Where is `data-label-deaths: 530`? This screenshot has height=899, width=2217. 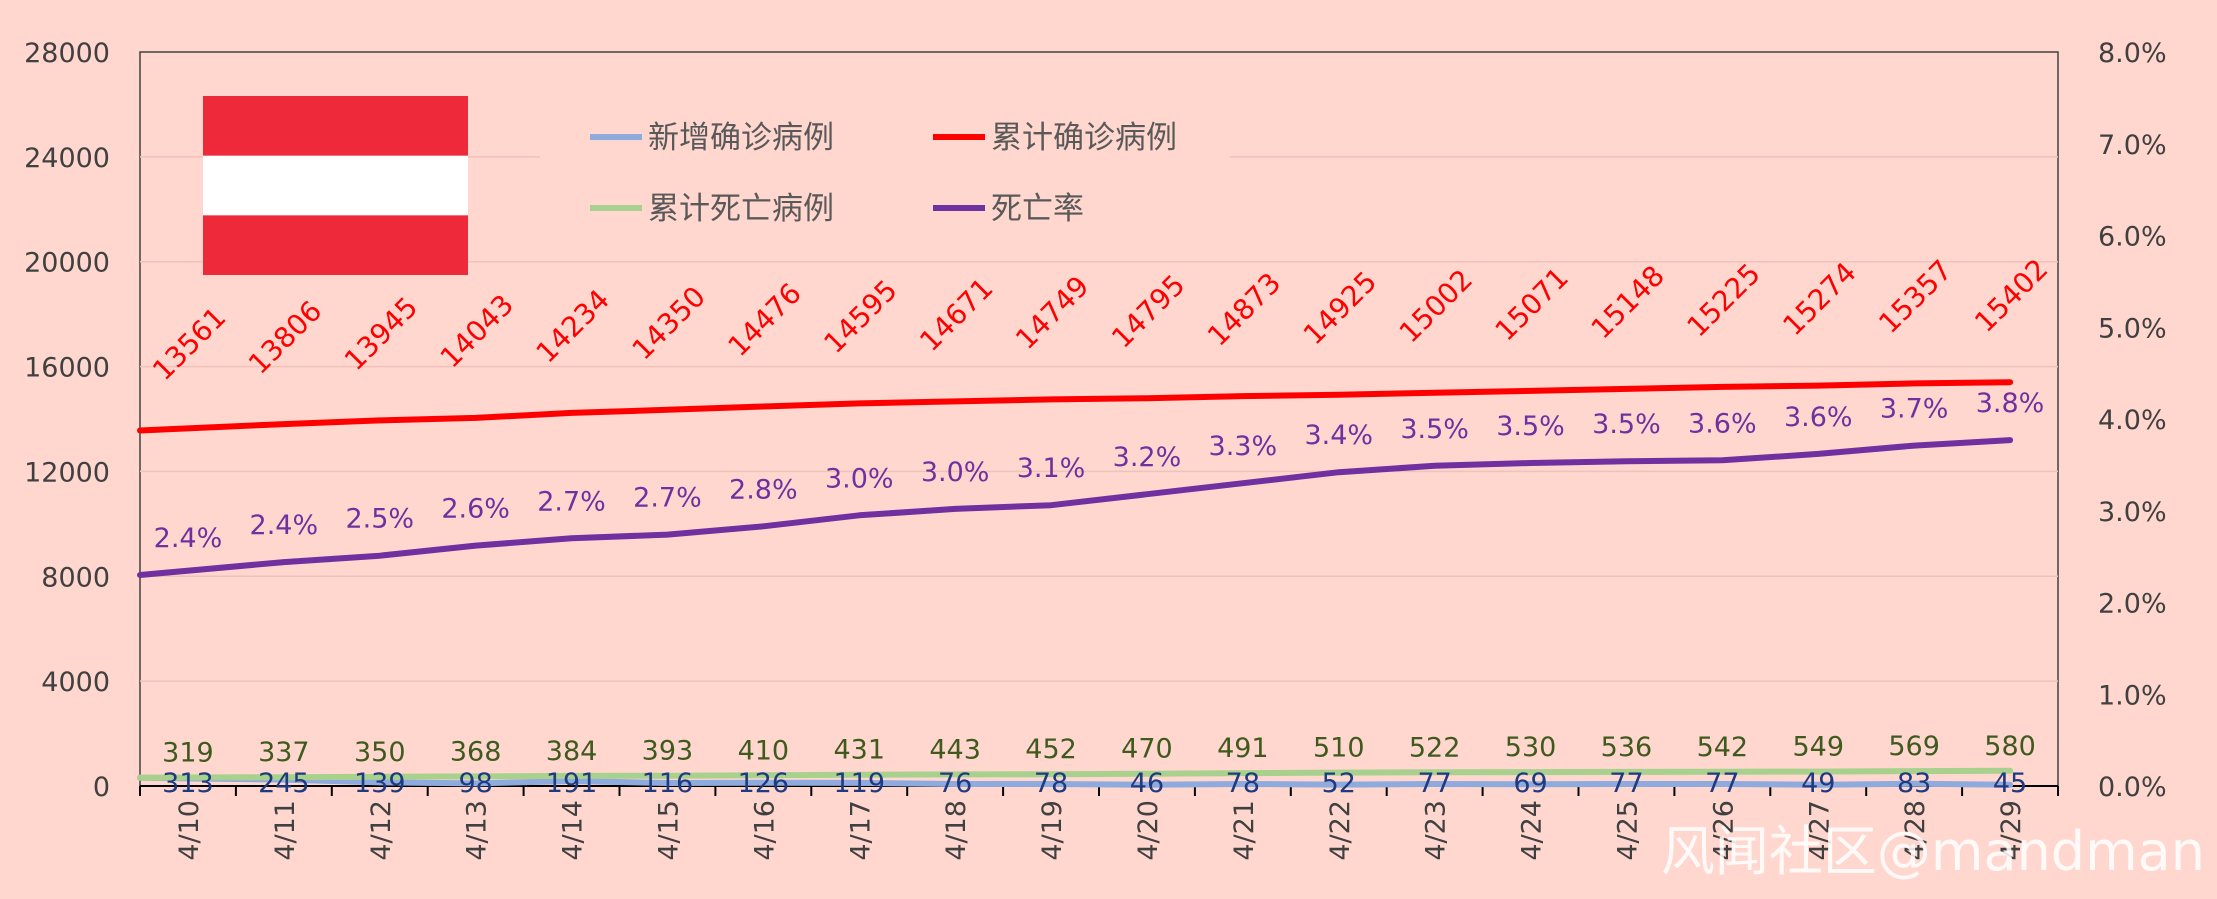
data-label-deaths: 530 is located at coordinates (1531, 747).